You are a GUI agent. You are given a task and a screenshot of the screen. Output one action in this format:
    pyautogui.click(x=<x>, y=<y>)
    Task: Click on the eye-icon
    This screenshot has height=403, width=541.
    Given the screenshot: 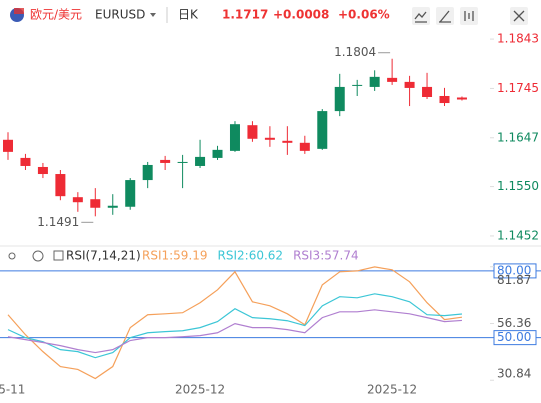 What is the action you would take?
    pyautogui.click(x=12, y=256)
    